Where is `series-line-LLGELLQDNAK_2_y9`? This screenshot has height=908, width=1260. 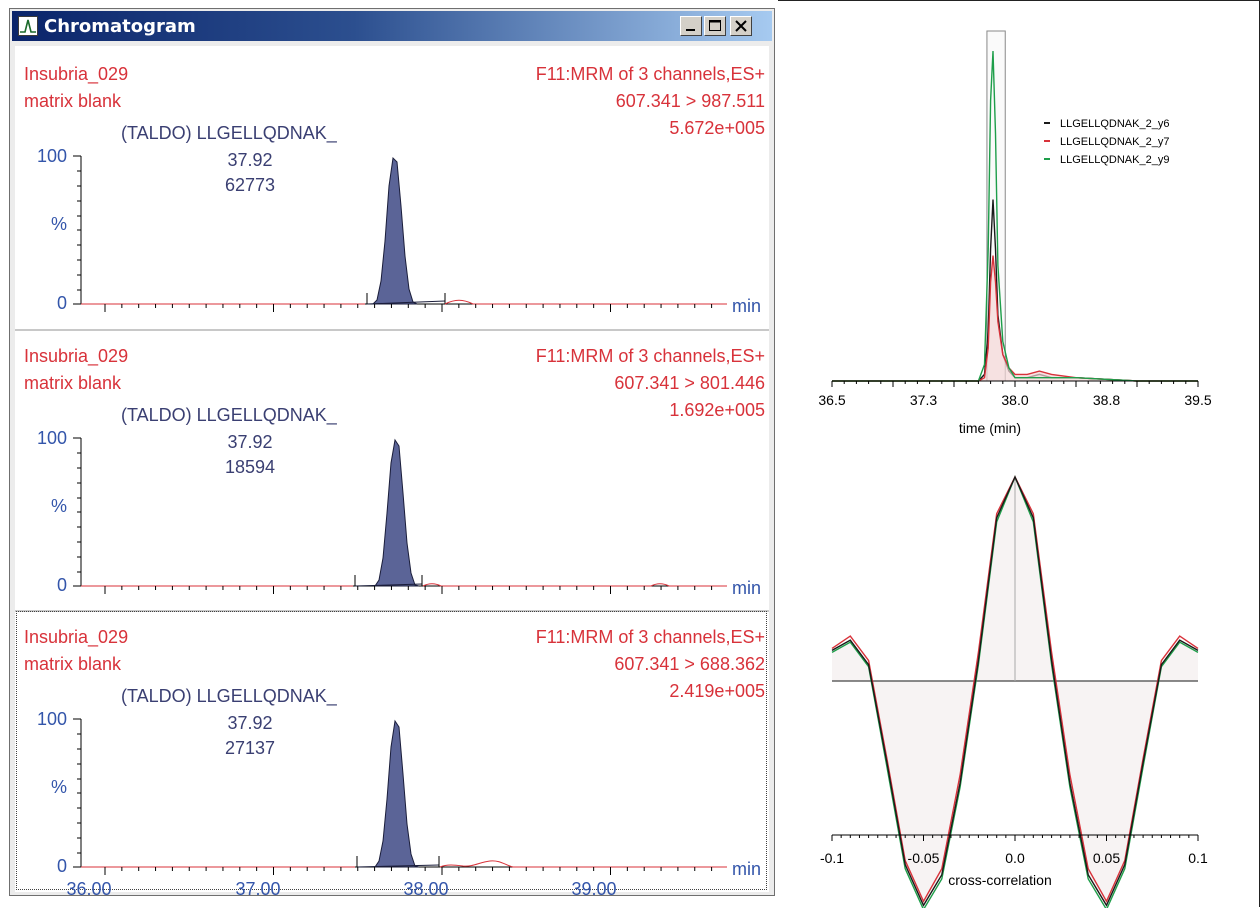
series-line-LLGELLQDNAK_2_y9 is located at coordinates (1015, 216).